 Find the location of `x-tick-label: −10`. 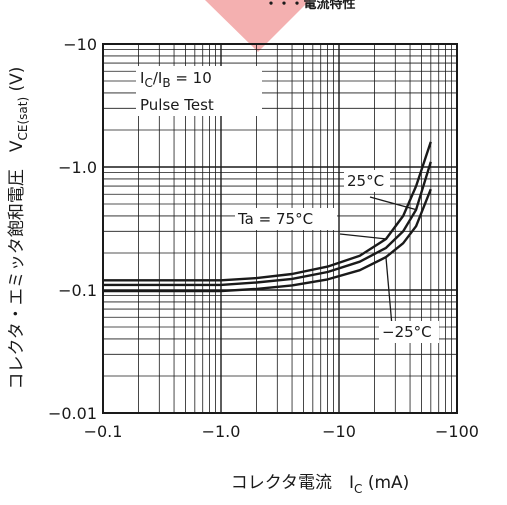

x-tick-label: −10 is located at coordinates (339, 431).